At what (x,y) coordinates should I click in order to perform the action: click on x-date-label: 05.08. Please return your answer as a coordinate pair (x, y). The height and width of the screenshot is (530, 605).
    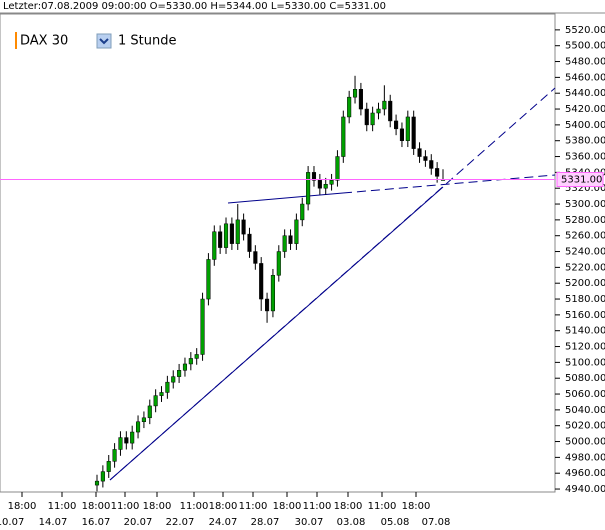
    Looking at the image, I should click on (395, 522).